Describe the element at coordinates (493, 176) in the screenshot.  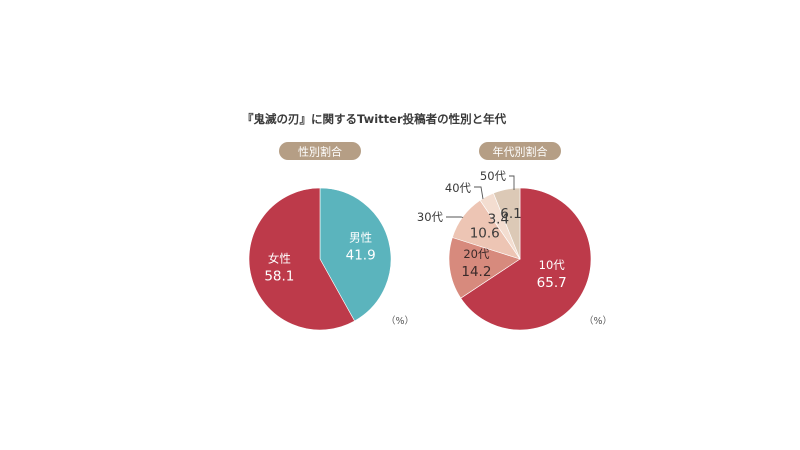
I see `slice-label-1-4: 50代` at that location.